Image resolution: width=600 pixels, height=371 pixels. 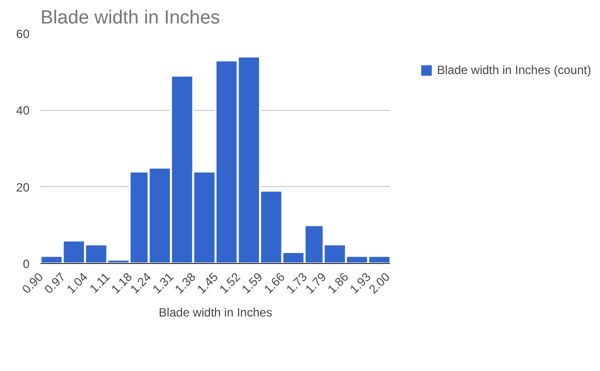 I want to click on legend-label: Blade width in Inches (count), so click(x=514, y=70).